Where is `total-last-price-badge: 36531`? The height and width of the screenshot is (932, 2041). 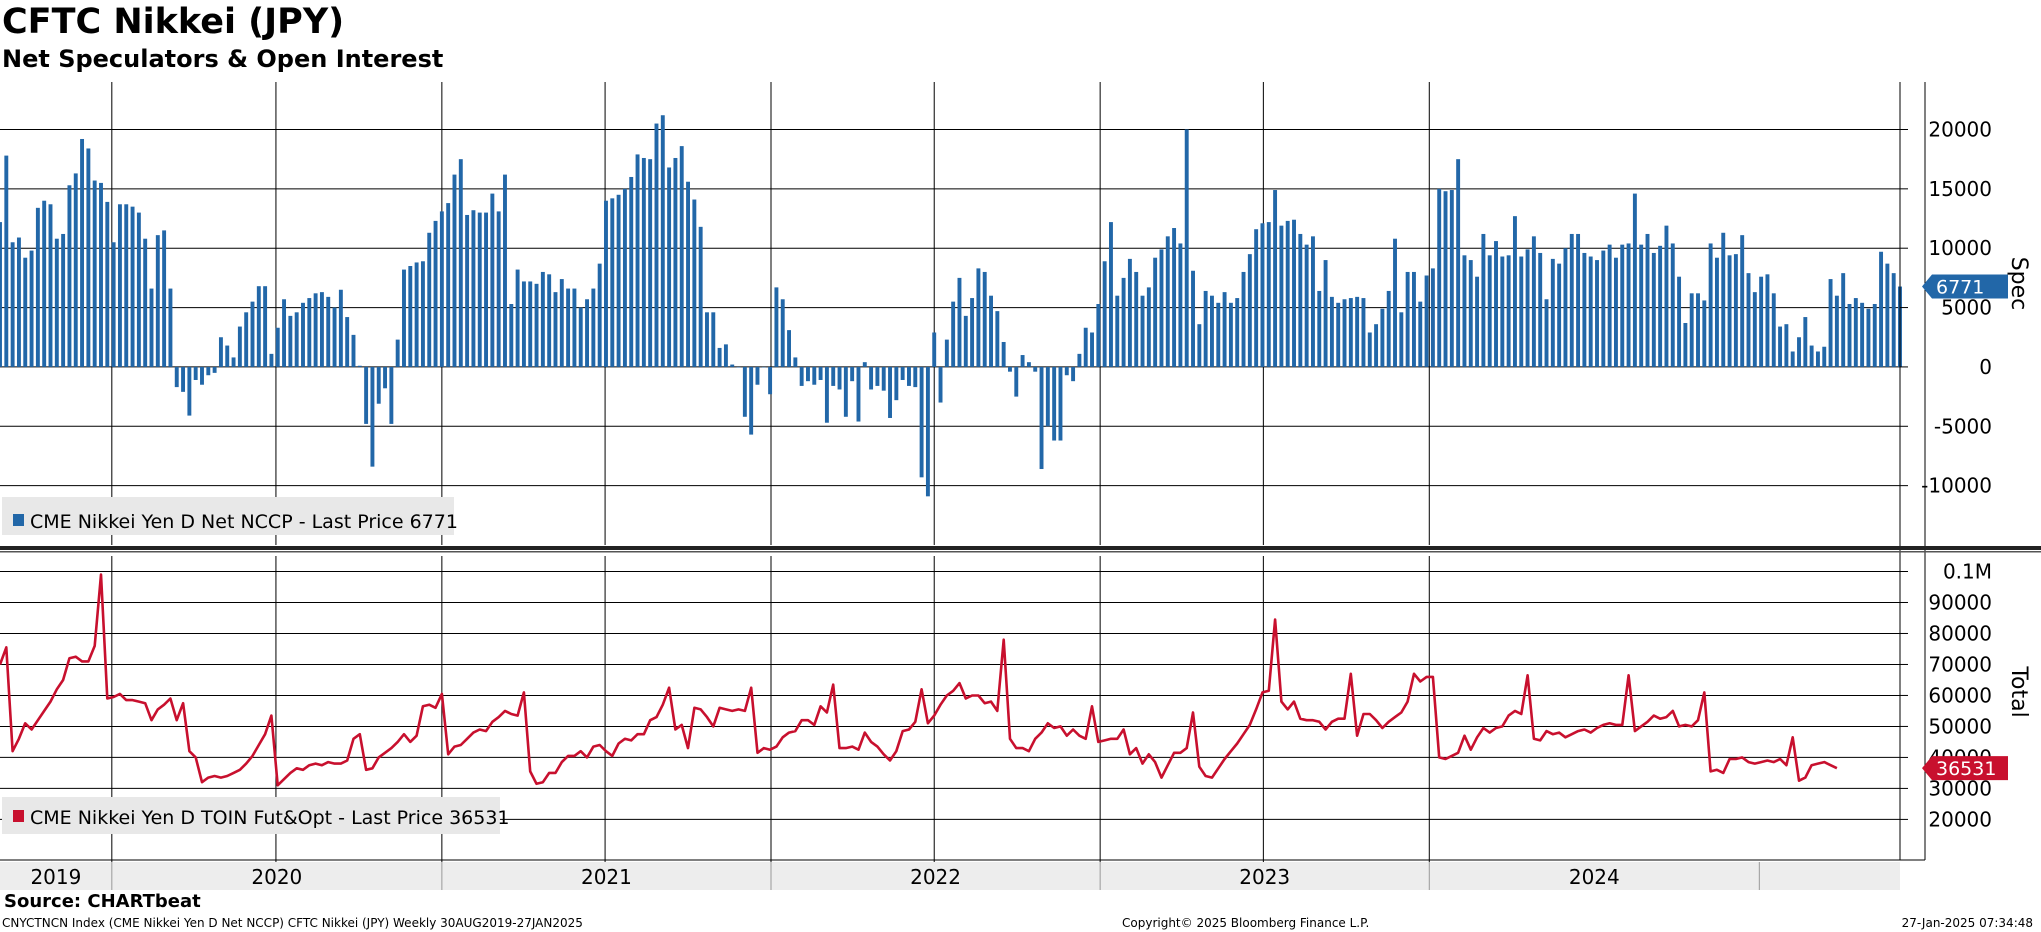
total-last-price-badge: 36531 is located at coordinates (1965, 768).